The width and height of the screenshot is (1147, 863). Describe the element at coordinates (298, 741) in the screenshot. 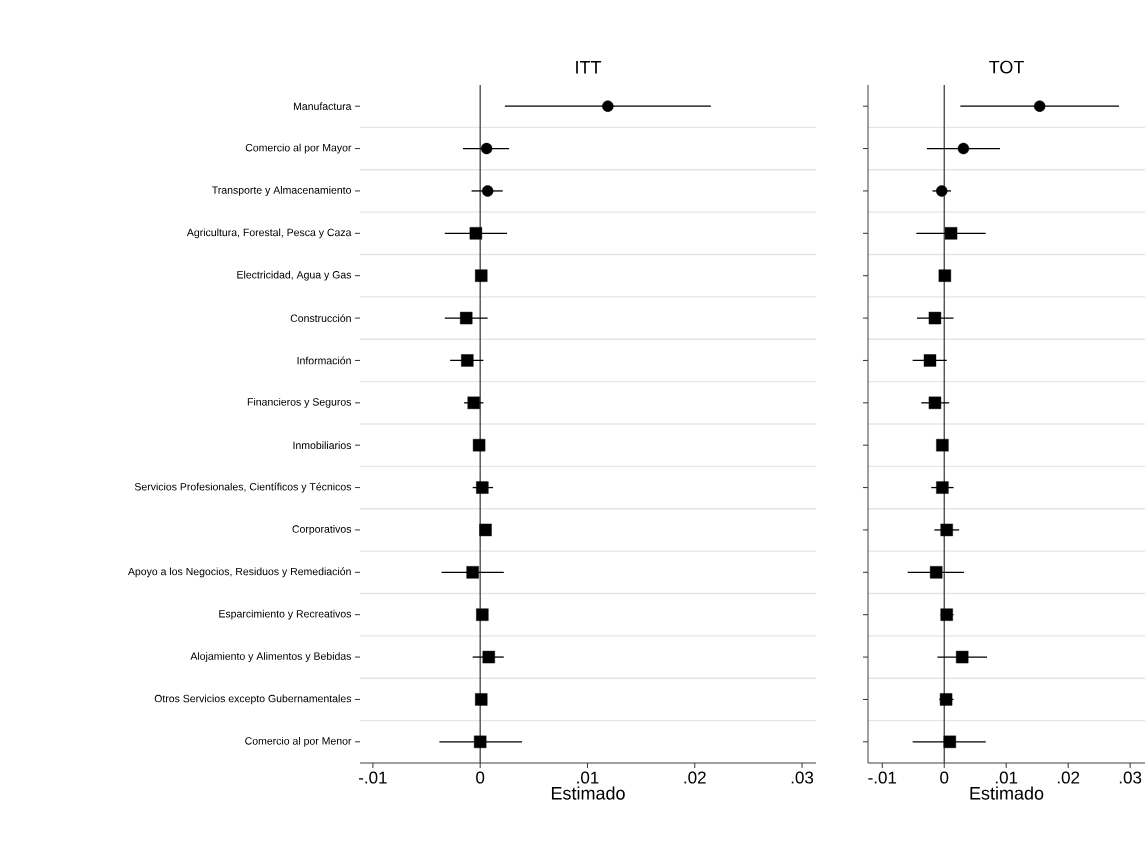

I see `y-tick-label: Comercio al por Menor` at that location.